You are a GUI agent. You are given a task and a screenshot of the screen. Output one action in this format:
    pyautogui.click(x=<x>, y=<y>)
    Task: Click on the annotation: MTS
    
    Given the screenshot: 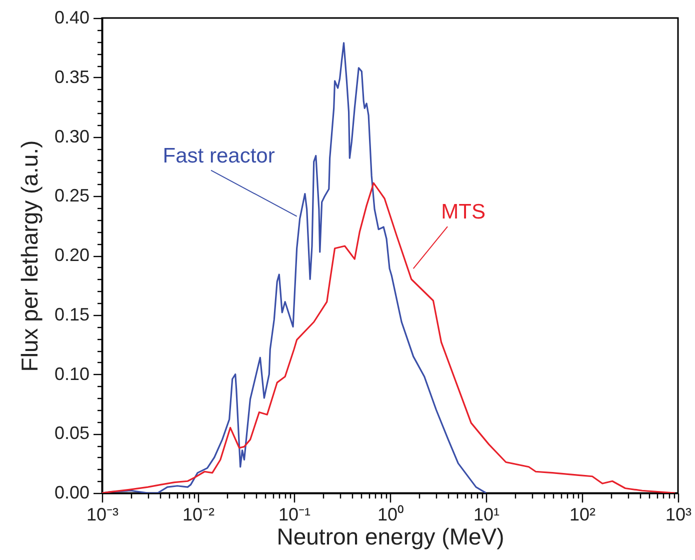 What is the action you would take?
    pyautogui.click(x=463, y=212)
    